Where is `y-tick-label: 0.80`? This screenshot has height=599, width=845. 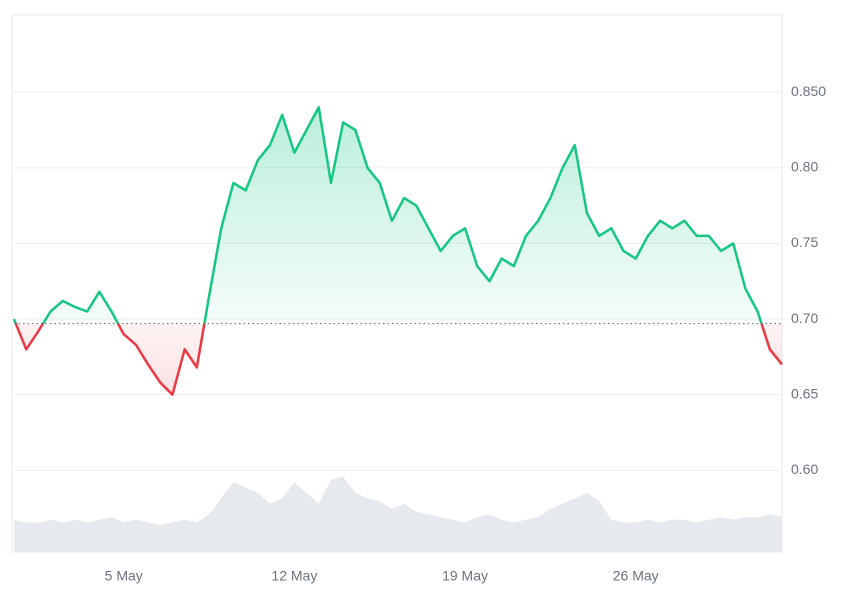 y-tick-label: 0.80 is located at coordinates (804, 166).